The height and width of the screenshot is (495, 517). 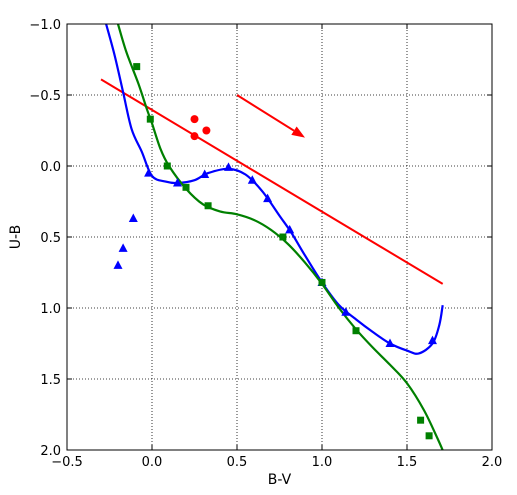 I want to click on y-tick-label: 0.0, so click(x=50, y=167).